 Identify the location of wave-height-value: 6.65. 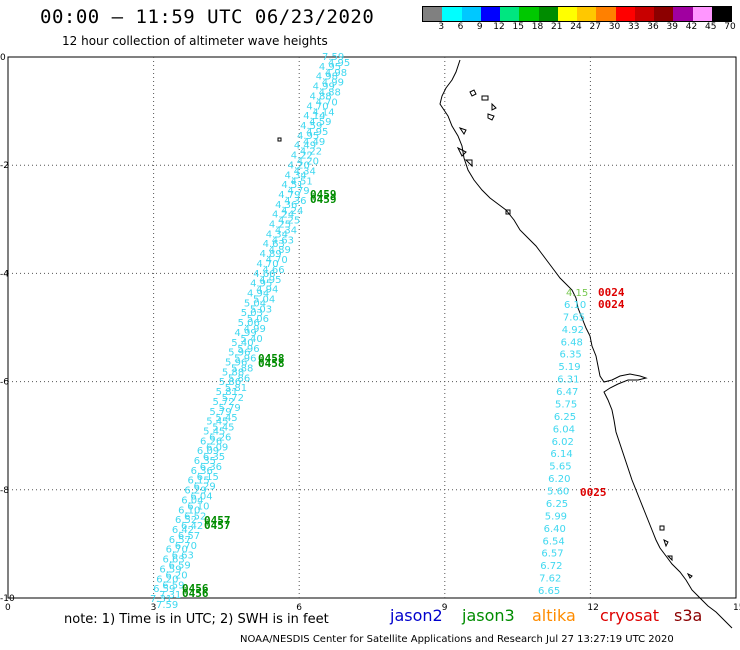
(549, 591).